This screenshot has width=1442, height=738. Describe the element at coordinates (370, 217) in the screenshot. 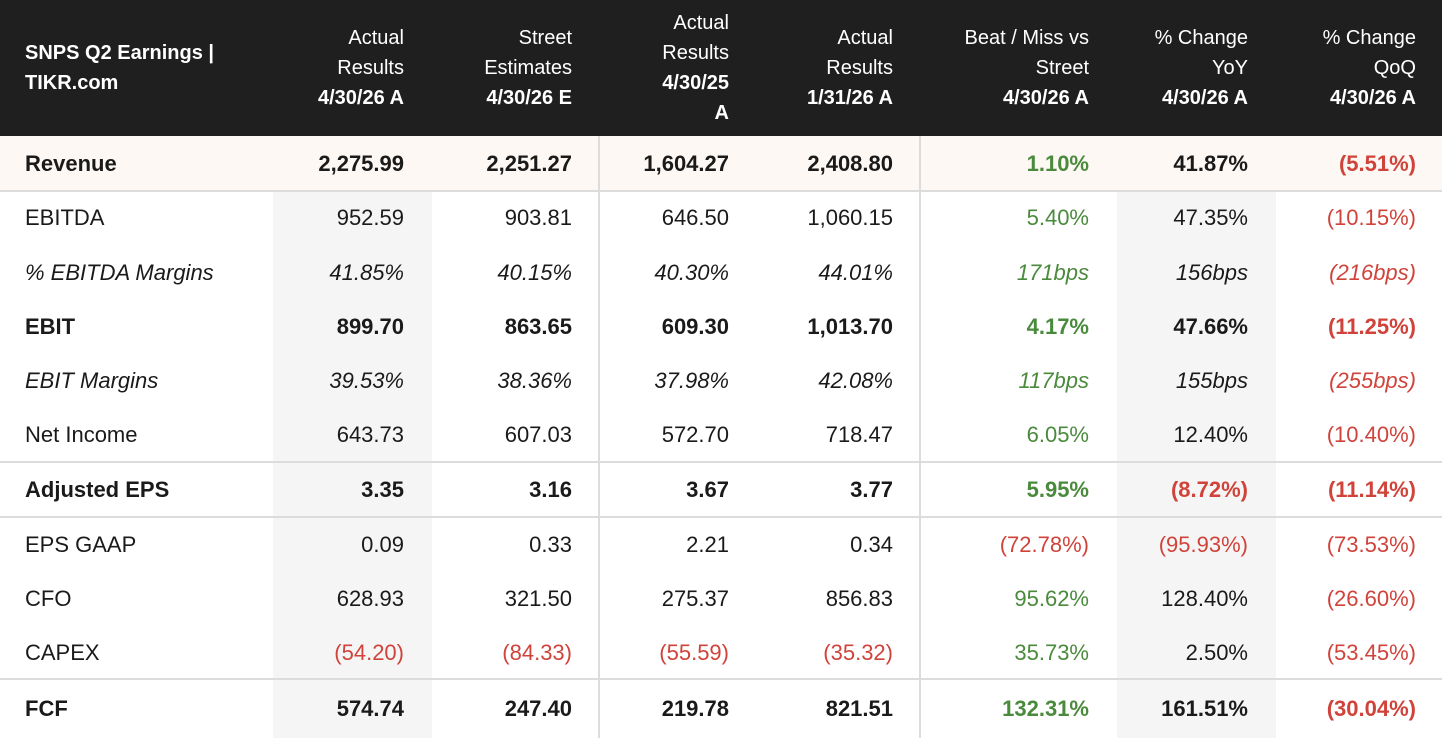

I see `cell-actual-q2-26: 952.59` at that location.